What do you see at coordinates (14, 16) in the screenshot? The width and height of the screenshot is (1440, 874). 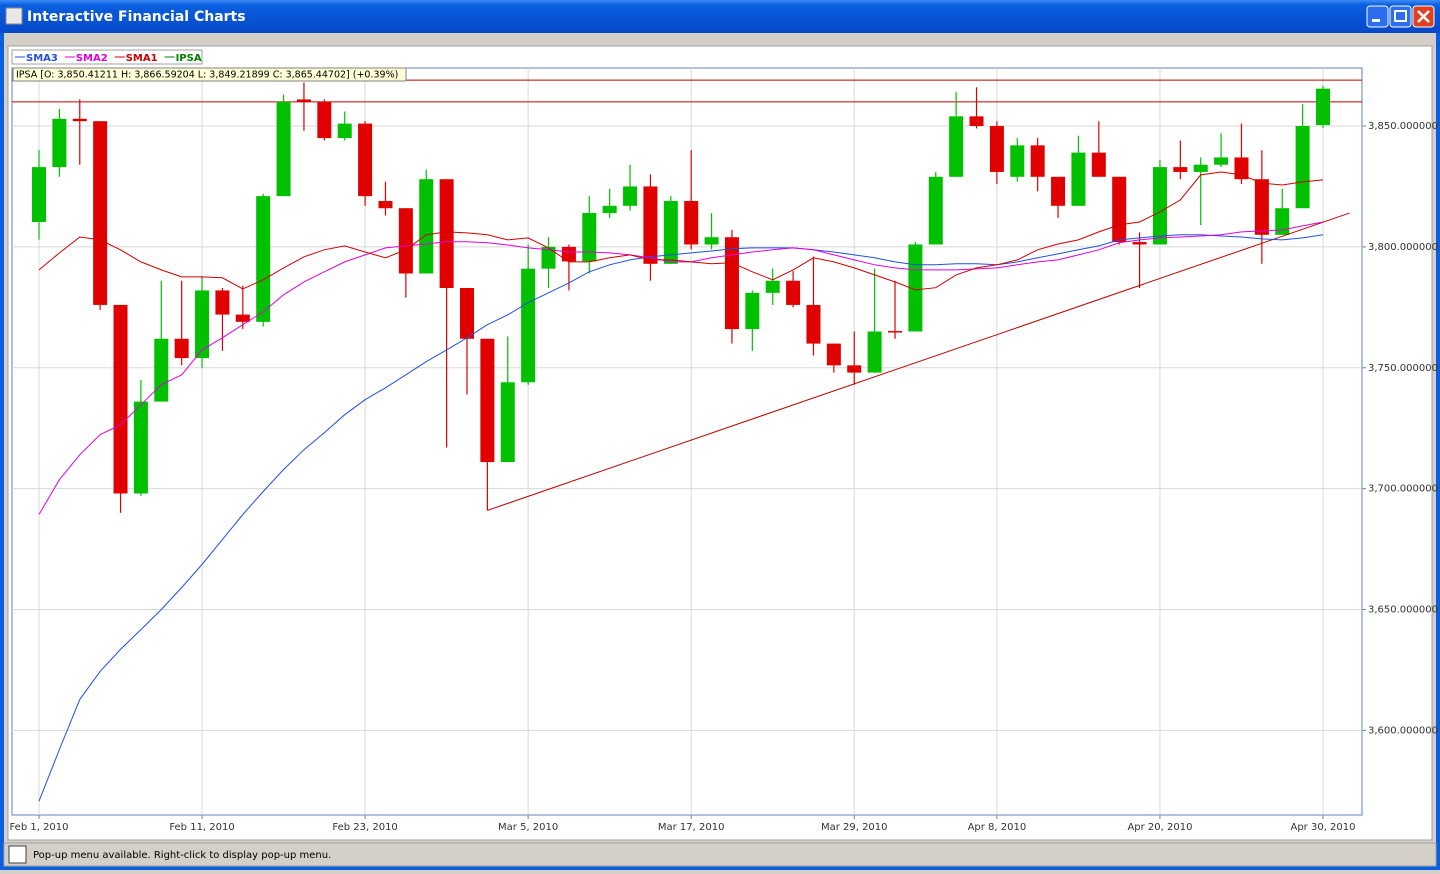 I see `app-icon` at bounding box center [14, 16].